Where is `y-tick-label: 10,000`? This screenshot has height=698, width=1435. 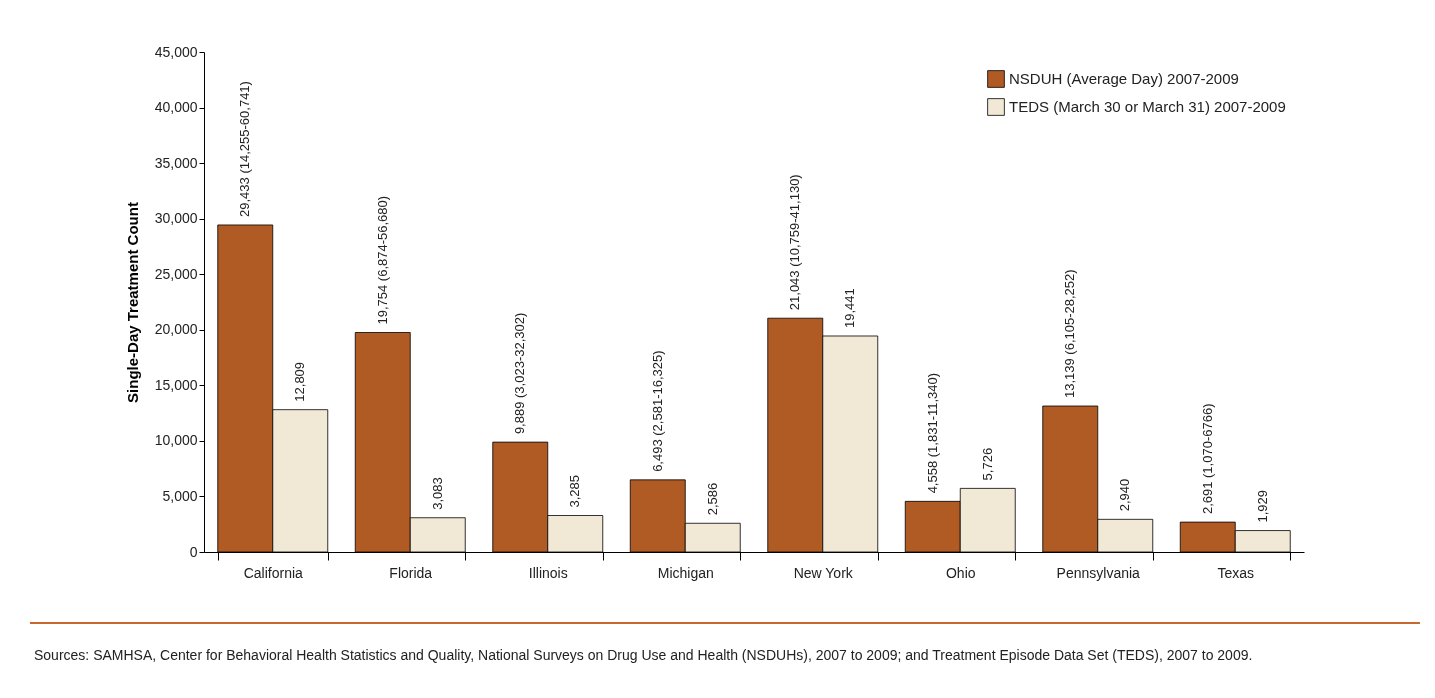 y-tick-label: 10,000 is located at coordinates (176, 440).